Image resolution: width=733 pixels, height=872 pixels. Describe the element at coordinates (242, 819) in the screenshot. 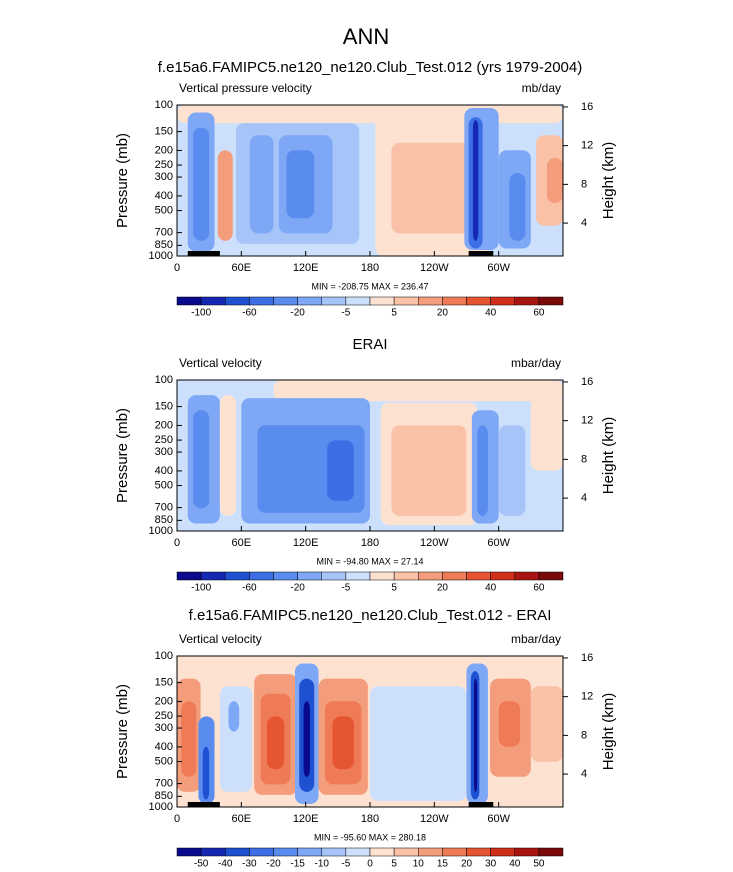

I see `x-tick-label: 60E` at that location.